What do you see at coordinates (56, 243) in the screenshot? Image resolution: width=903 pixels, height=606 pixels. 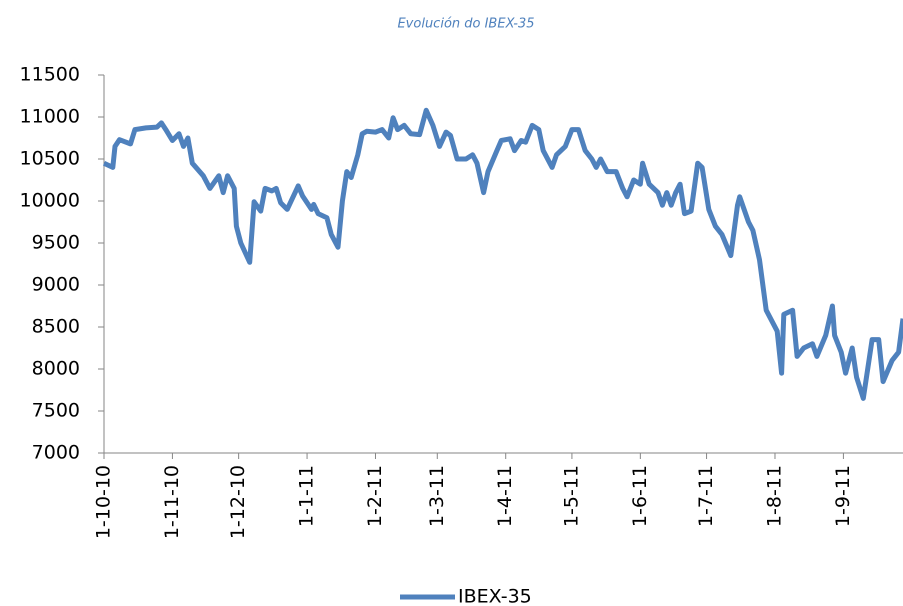 I see `y-tick-label: 9500` at bounding box center [56, 243].